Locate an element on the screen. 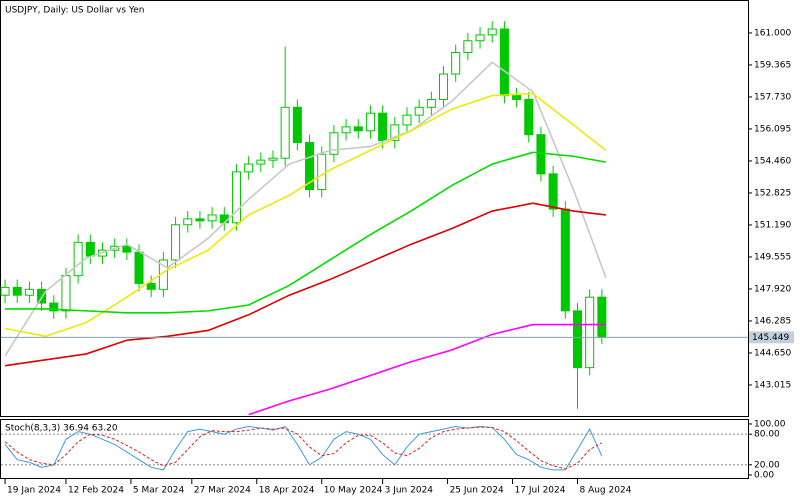  x-tick-label: 5 Mar 2024 is located at coordinates (159, 491).